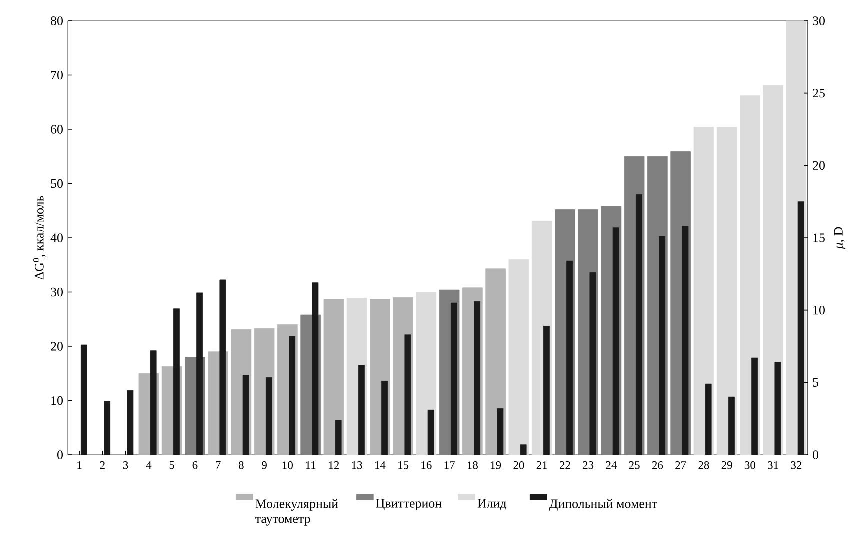  What do you see at coordinates (334, 466) in the screenshot?
I see `x-tick-label: 12` at bounding box center [334, 466].